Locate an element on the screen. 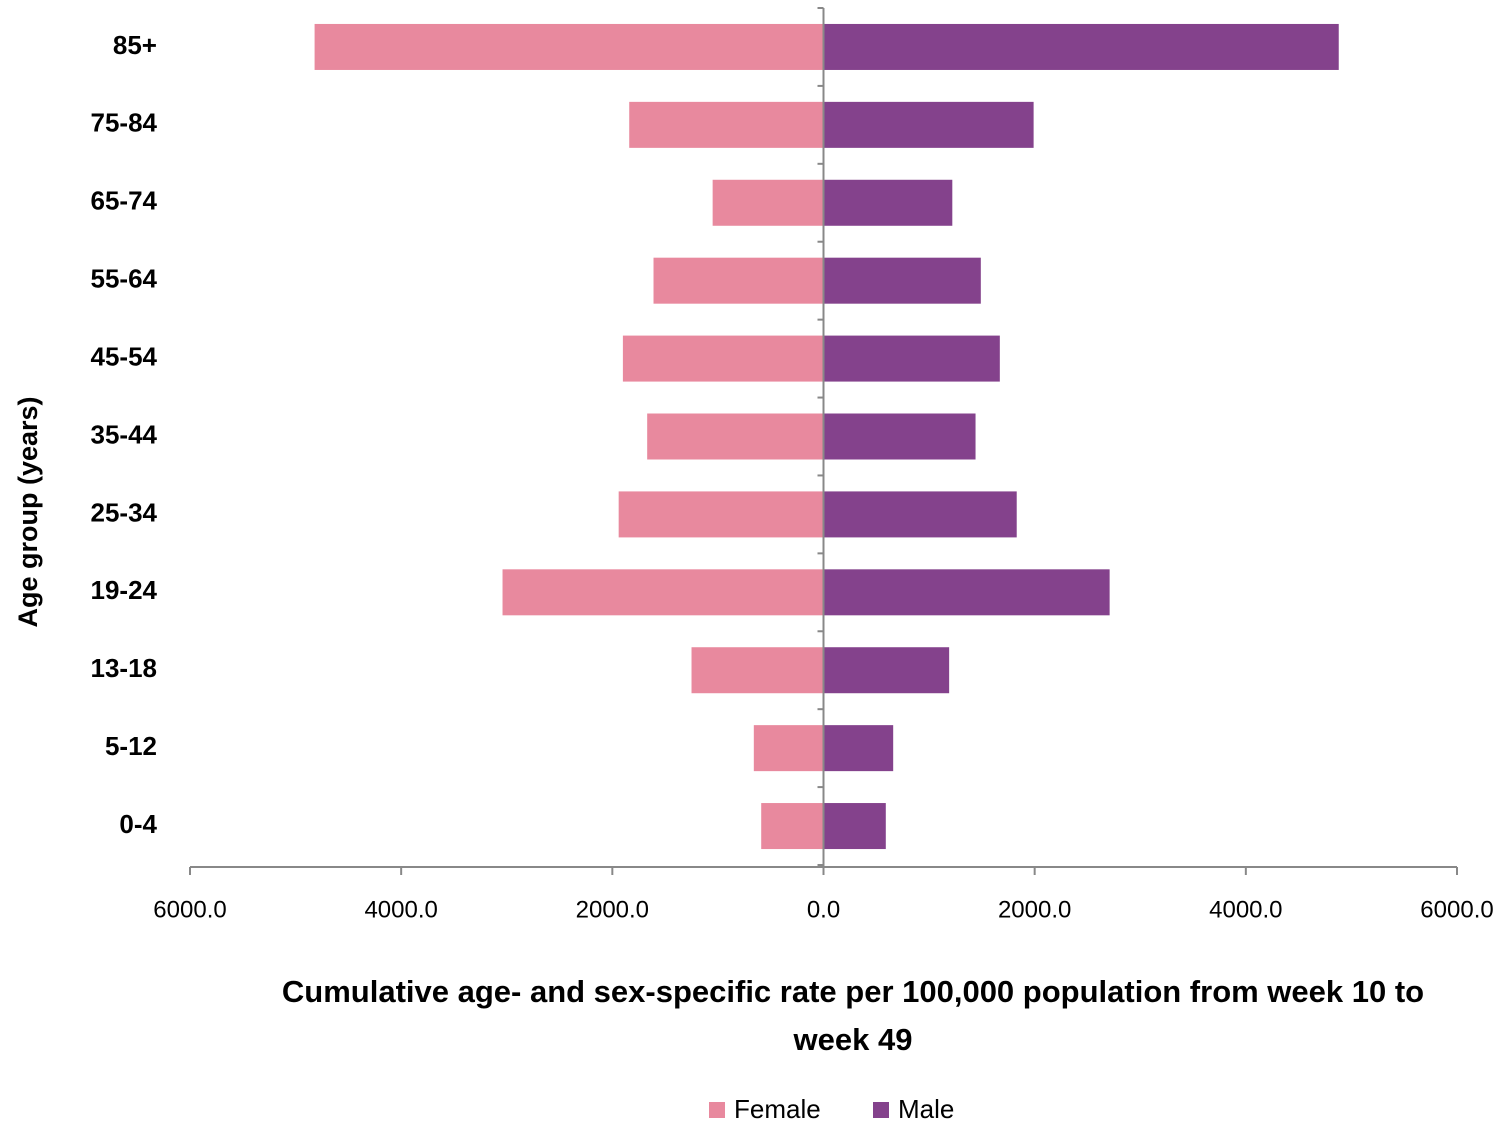 This screenshot has width=1506, height=1125. y-tick-label: 13-18 is located at coordinates (124, 668).